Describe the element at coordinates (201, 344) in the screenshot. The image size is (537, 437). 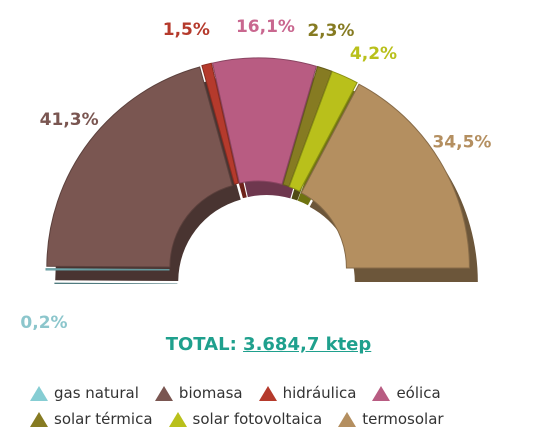
I see `total-label: TOTAL:` at that location.